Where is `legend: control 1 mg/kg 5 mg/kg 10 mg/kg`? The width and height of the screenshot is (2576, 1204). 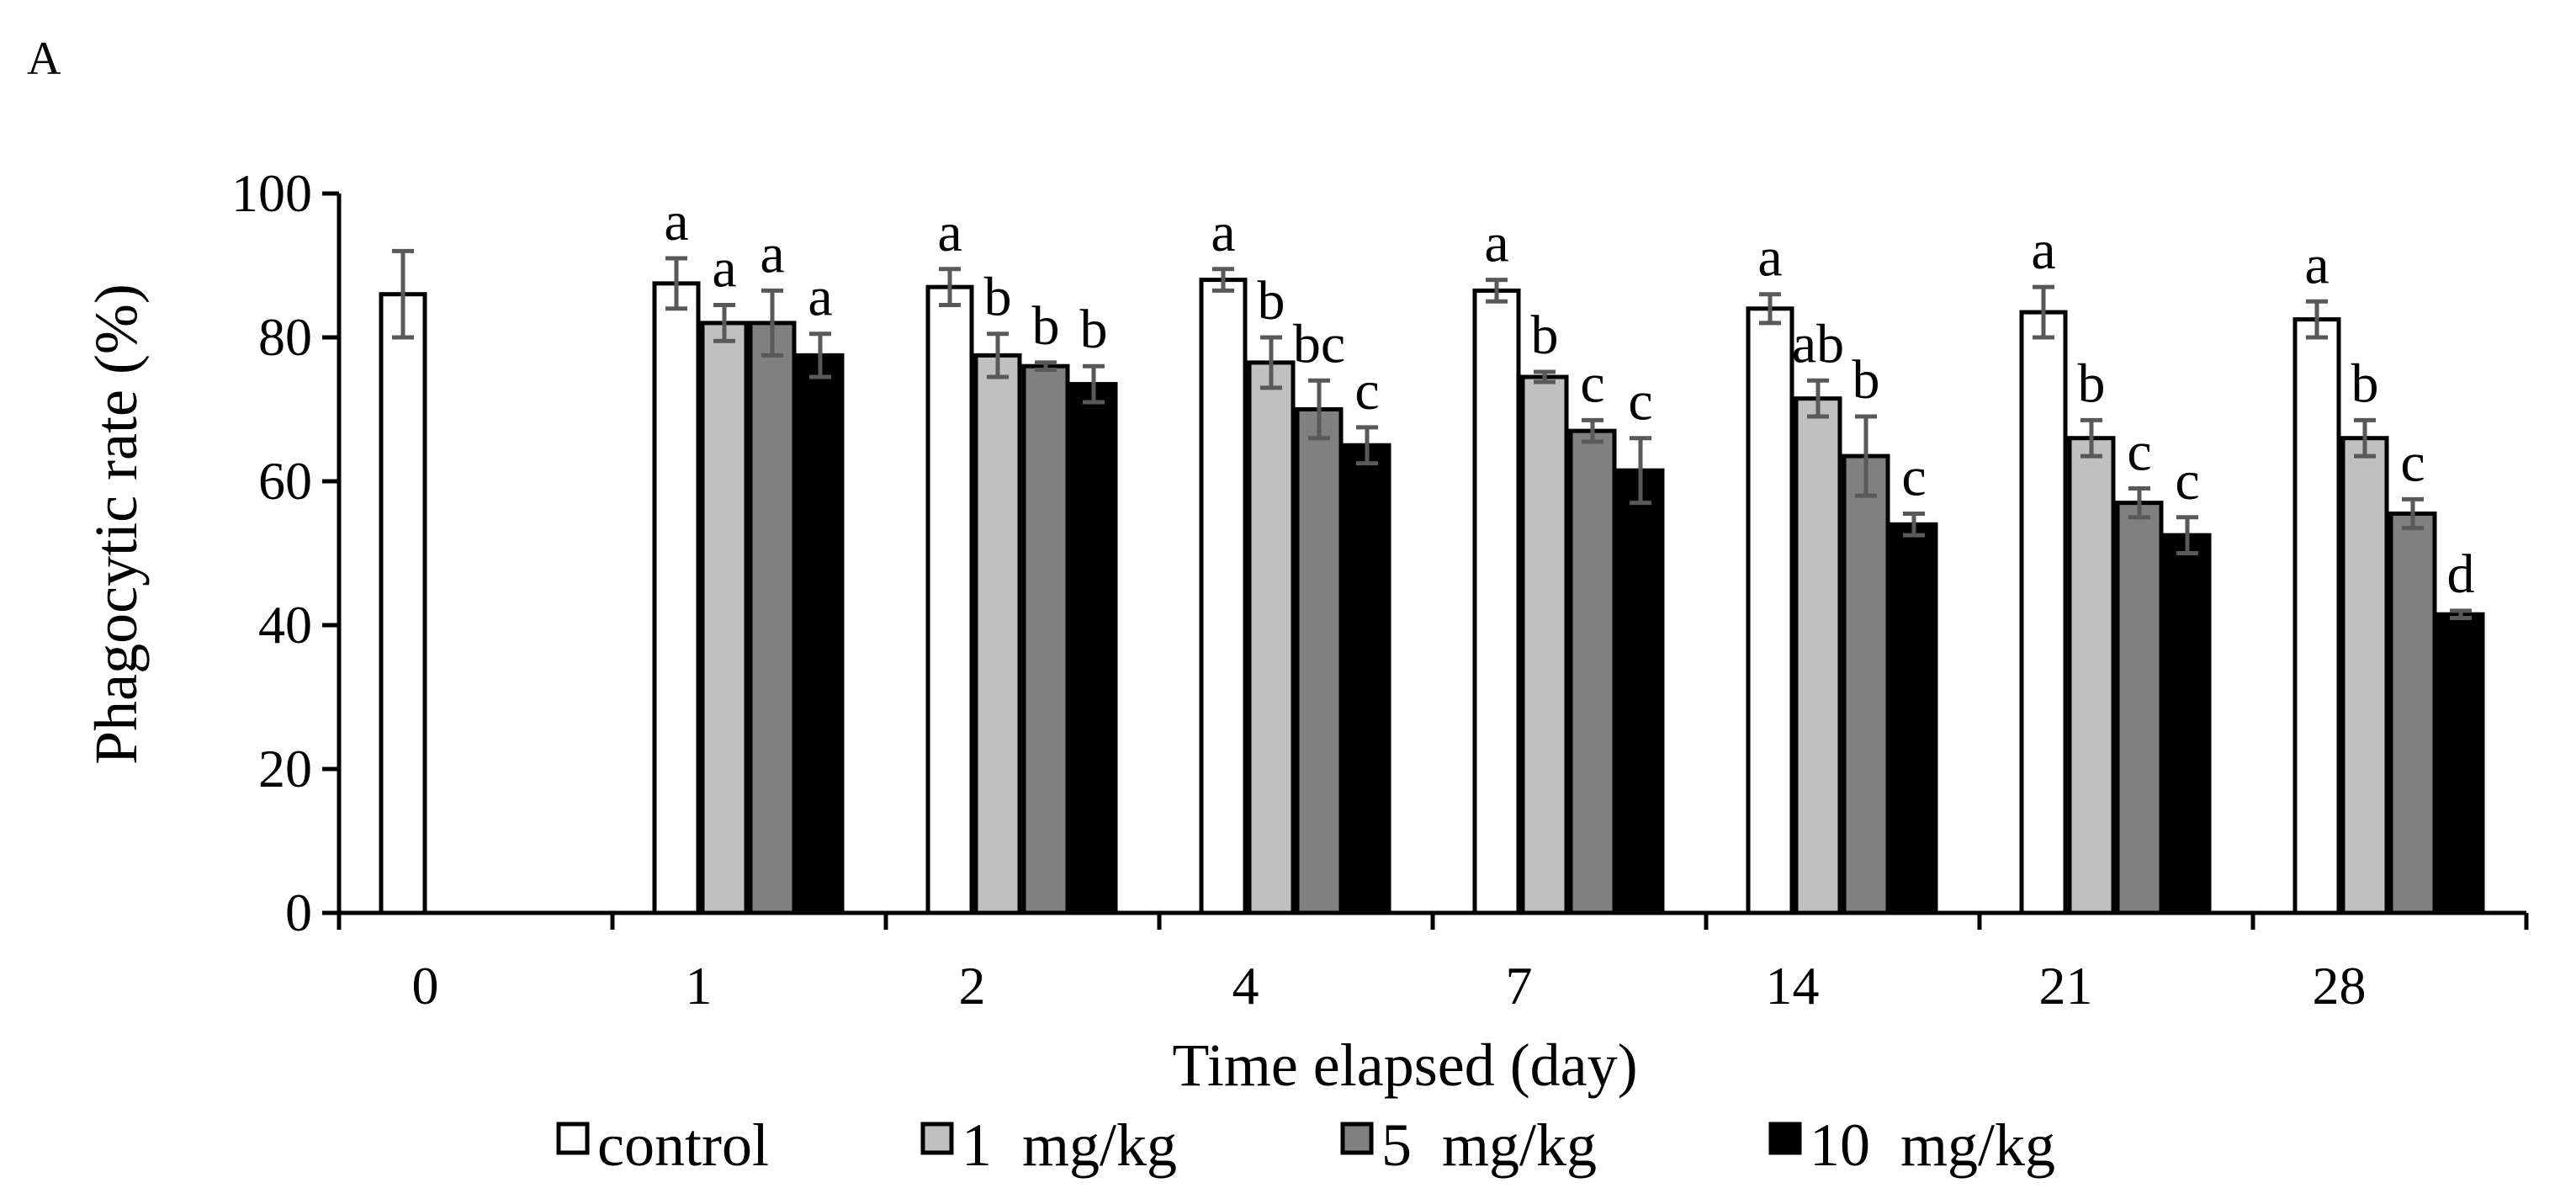 legend: control 1 mg/kg 5 mg/kg 10 mg/kg is located at coordinates (1305, 1145).